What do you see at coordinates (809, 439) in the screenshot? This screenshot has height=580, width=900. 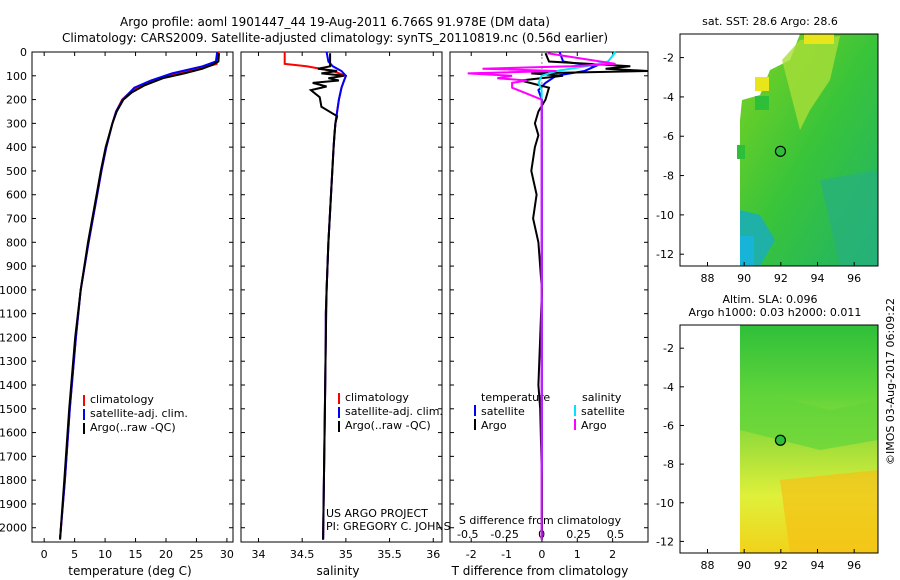 I see `sla-field` at bounding box center [809, 439].